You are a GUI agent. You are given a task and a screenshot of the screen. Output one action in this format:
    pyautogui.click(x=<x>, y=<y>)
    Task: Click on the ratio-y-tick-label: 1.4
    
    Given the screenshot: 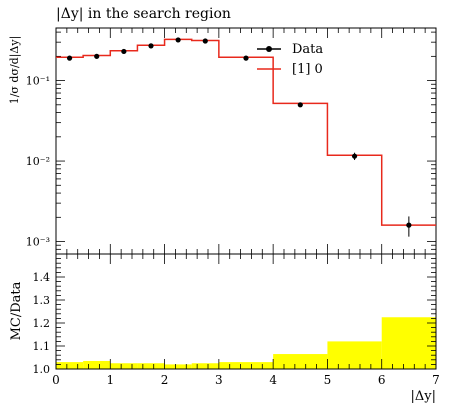 What is the action you would take?
    pyautogui.click(x=42, y=277)
    